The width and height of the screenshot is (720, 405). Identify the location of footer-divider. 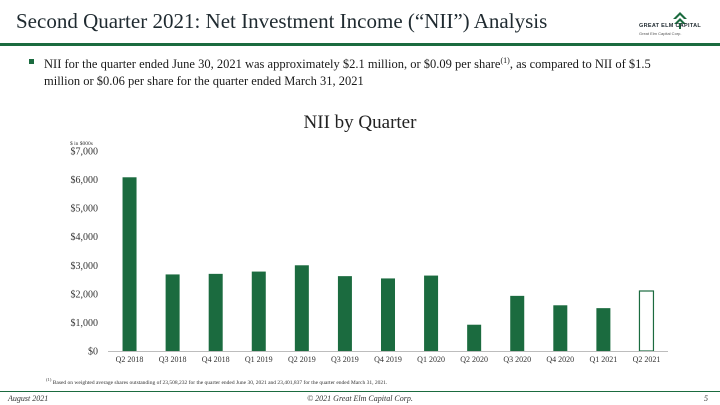
(360, 391).